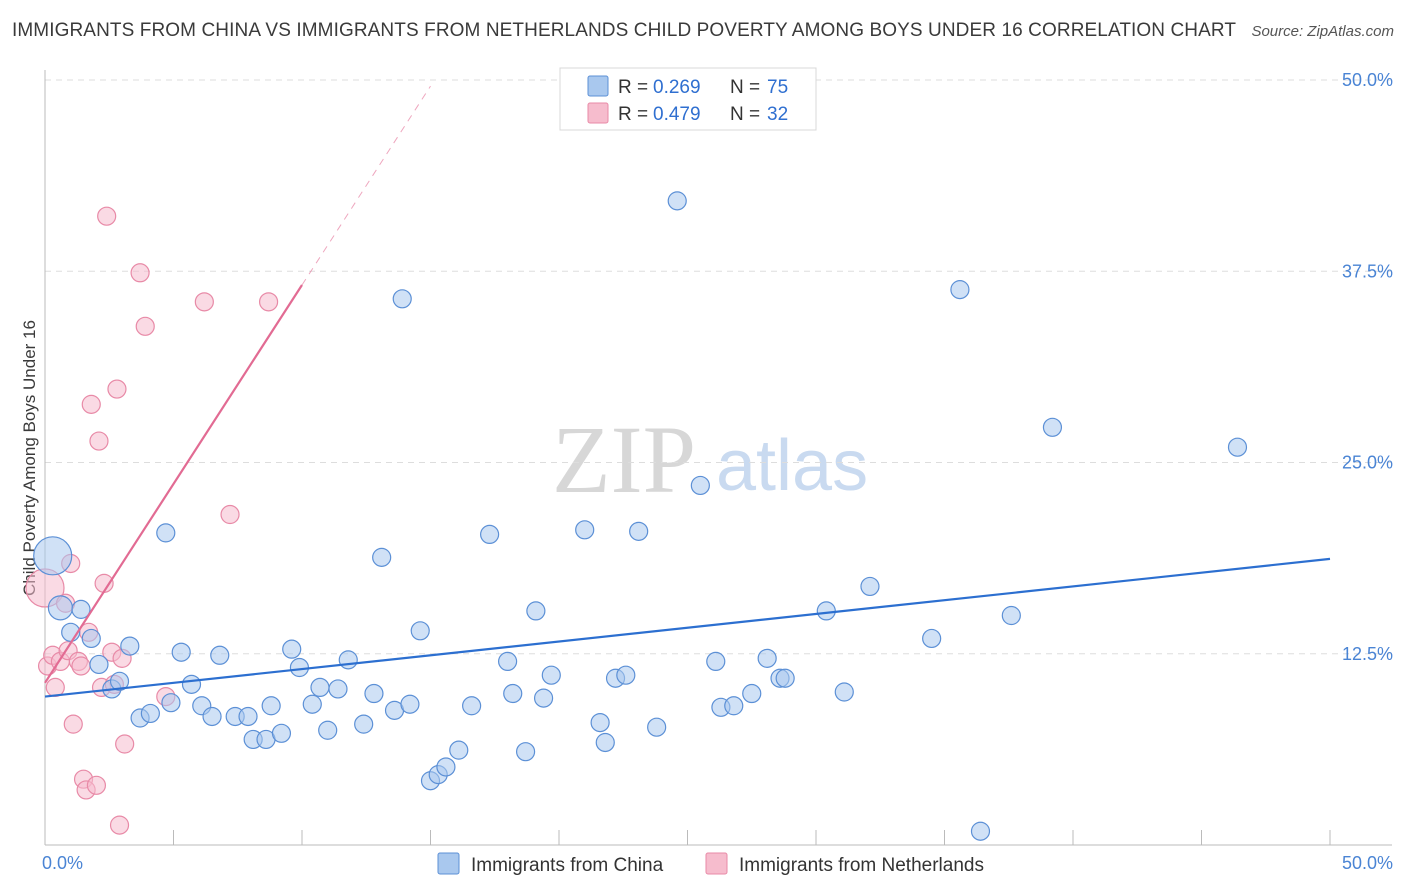  What do you see at coordinates (1367, 654) in the screenshot?
I see `y-tick-label-0: 12.5%` at bounding box center [1367, 654].